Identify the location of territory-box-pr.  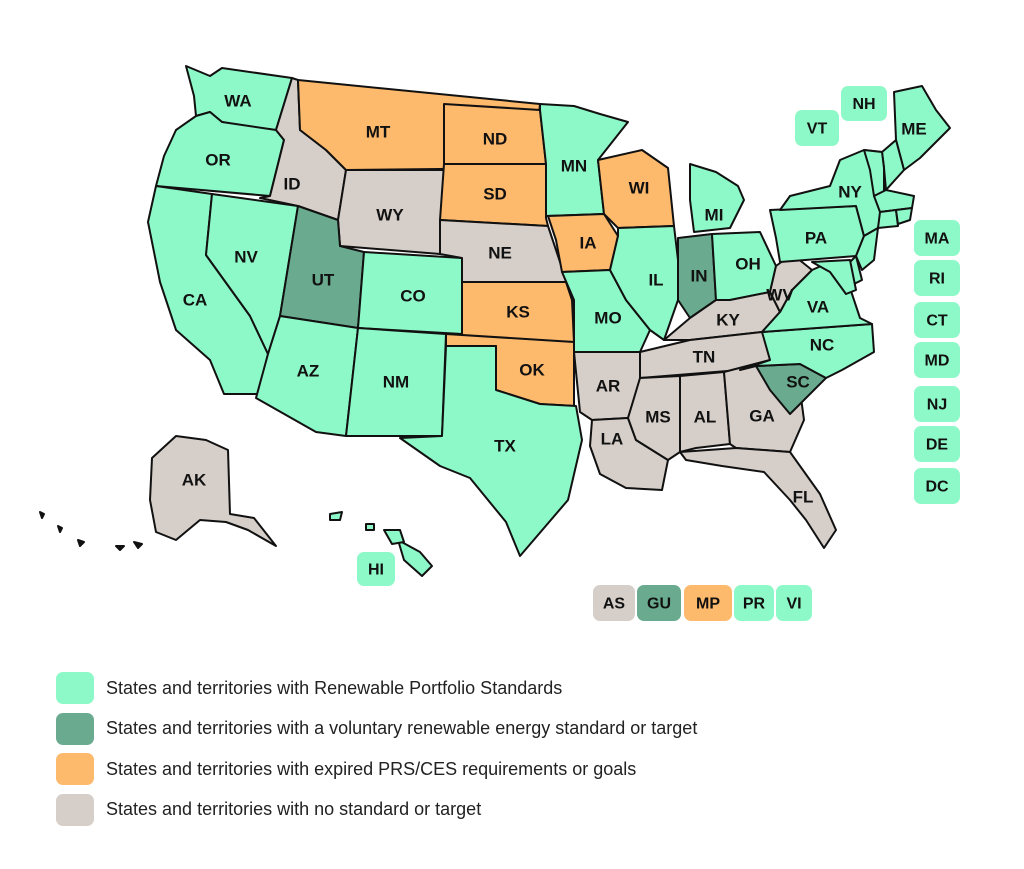
(754, 603).